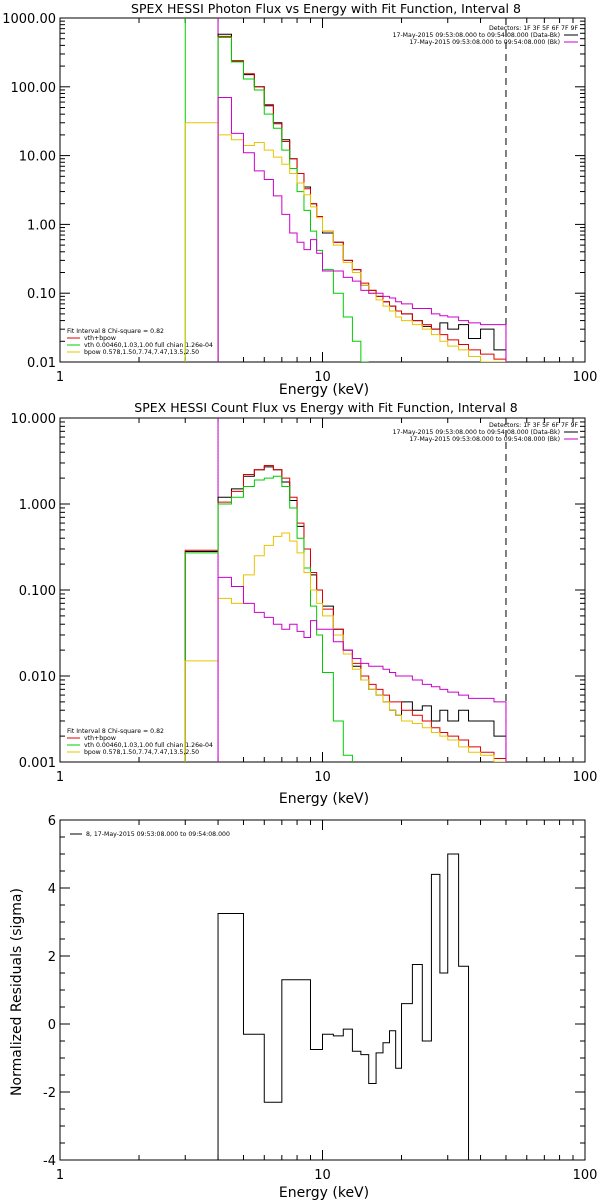 The image size is (600, 1200). What do you see at coordinates (141, 752) in the screenshot?
I see `count-flux-legend-bpow: bpow 0.578,1.50,7.74,7.47,13.5,2.50` at bounding box center [141, 752].